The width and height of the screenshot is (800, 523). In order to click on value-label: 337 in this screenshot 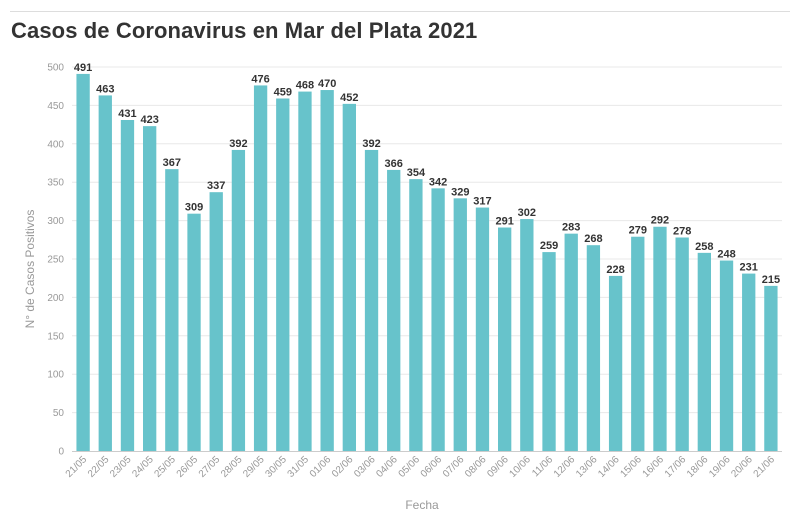, I will do `click(216, 186)`.